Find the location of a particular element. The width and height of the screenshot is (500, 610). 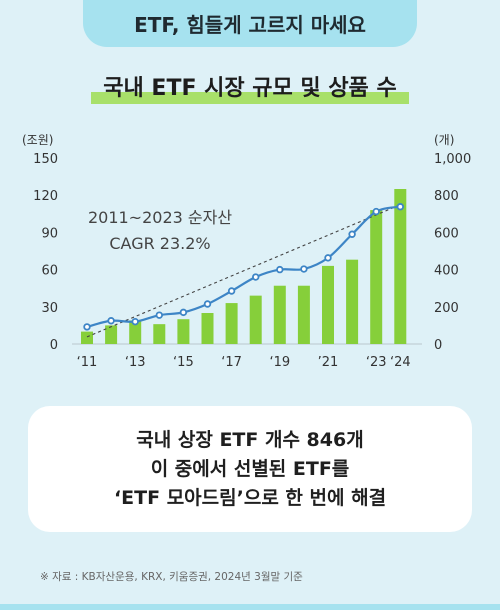

left-axis-unit: (조원) is located at coordinates (37, 140).